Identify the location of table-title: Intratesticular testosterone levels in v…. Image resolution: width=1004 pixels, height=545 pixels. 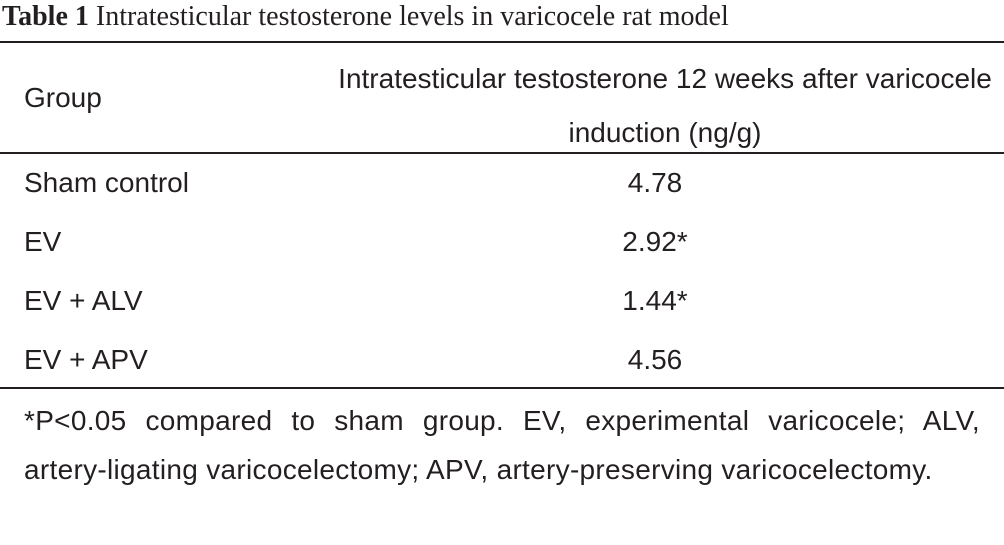
(412, 16).